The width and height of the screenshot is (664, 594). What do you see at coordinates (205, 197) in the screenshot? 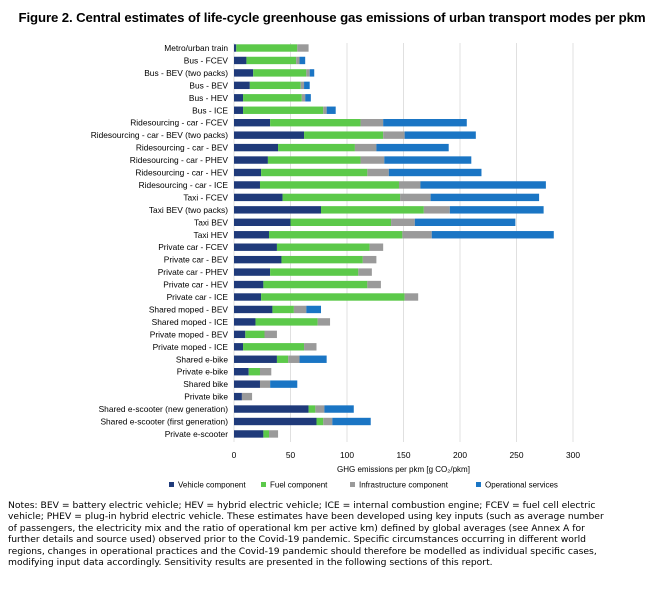
I see `category-label: Taxi - FCEV` at bounding box center [205, 197].